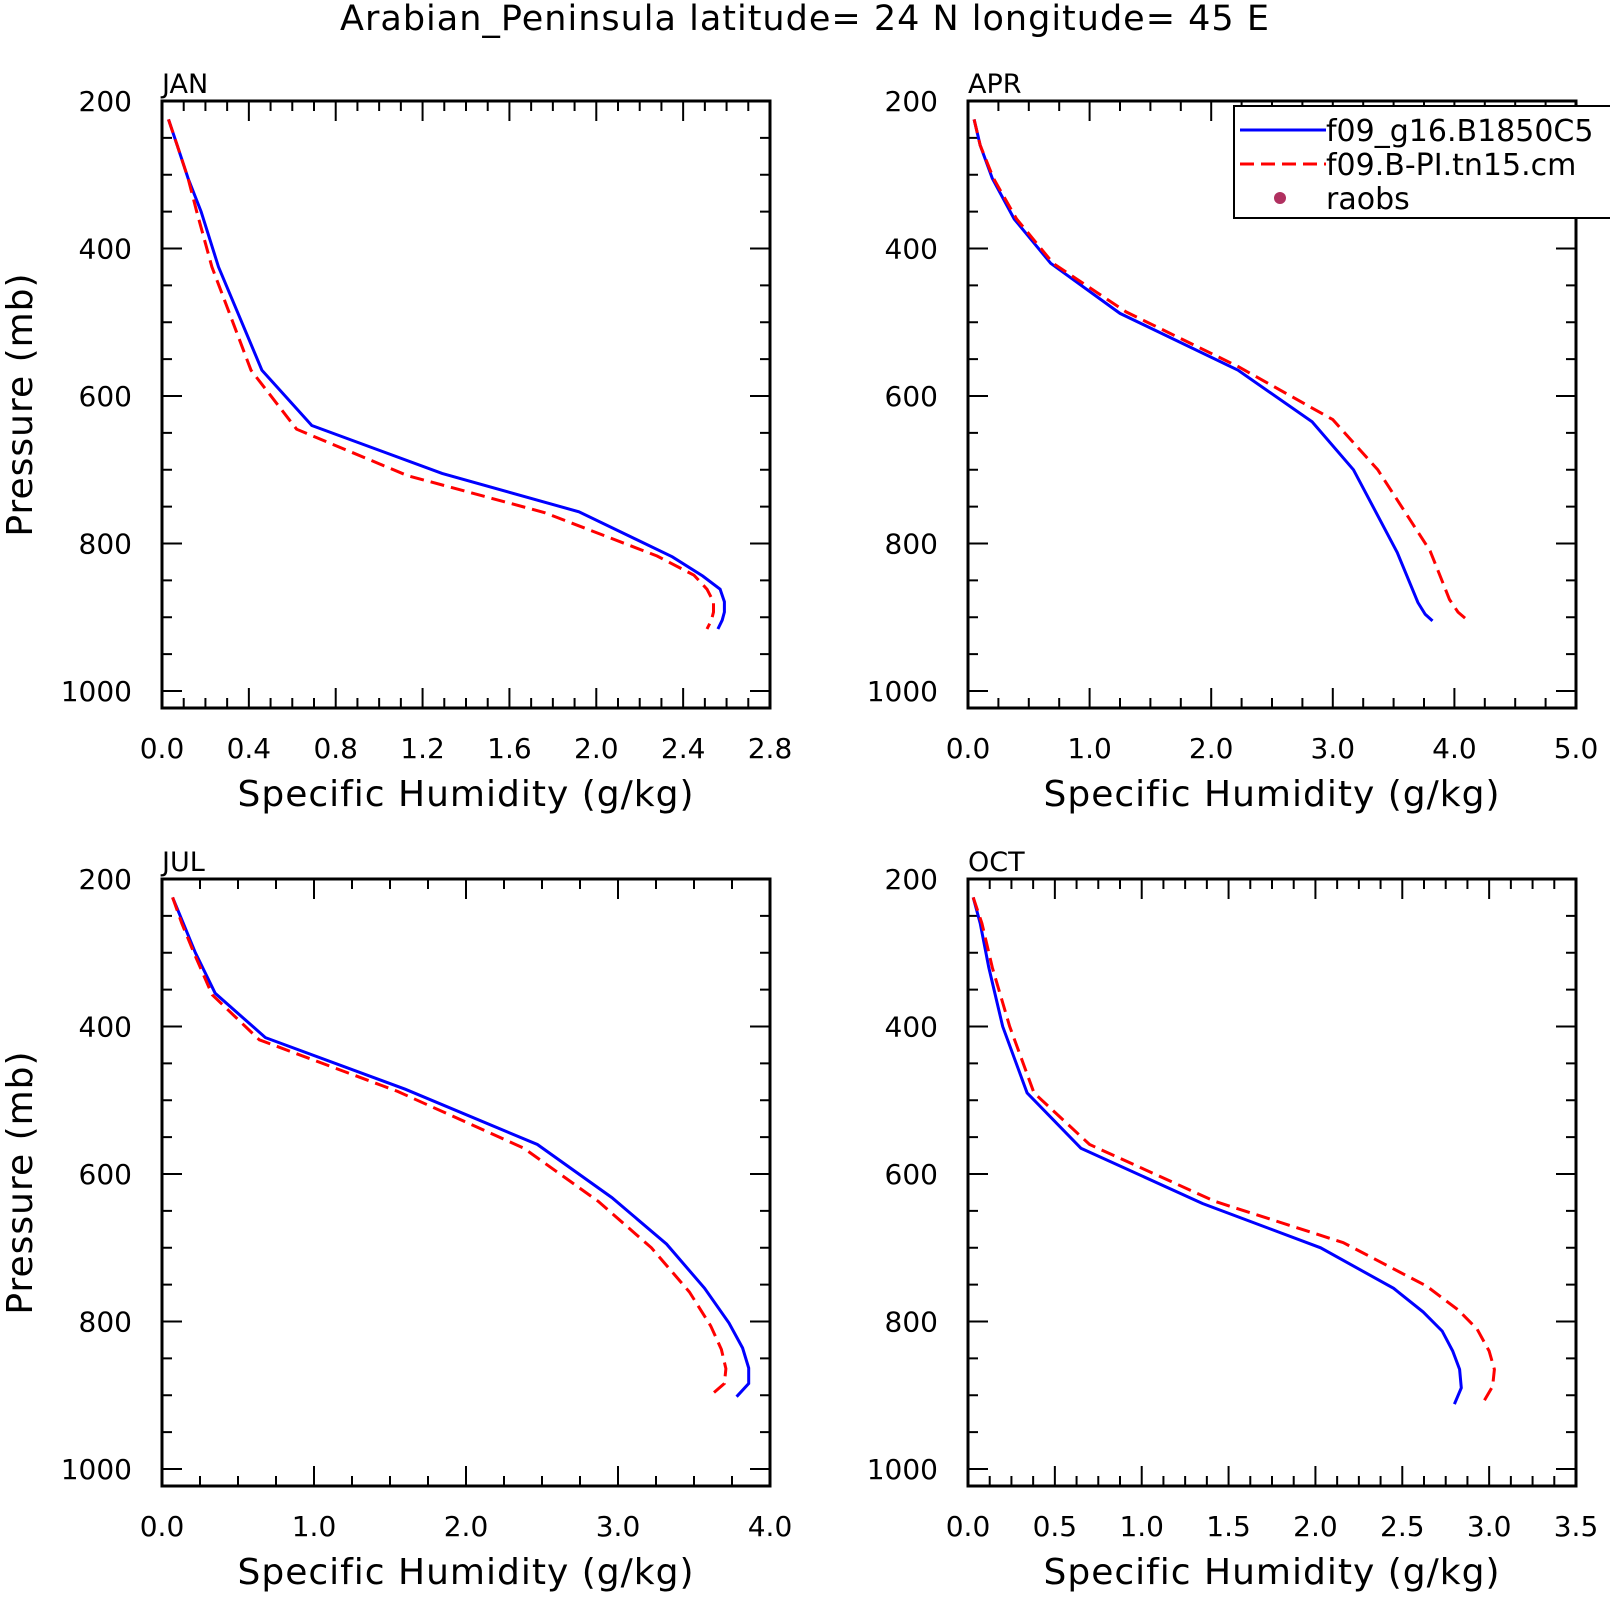 The height and width of the screenshot is (1602, 1610). What do you see at coordinates (996, 862) in the screenshot?
I see `panel-label: OCT` at bounding box center [996, 862].